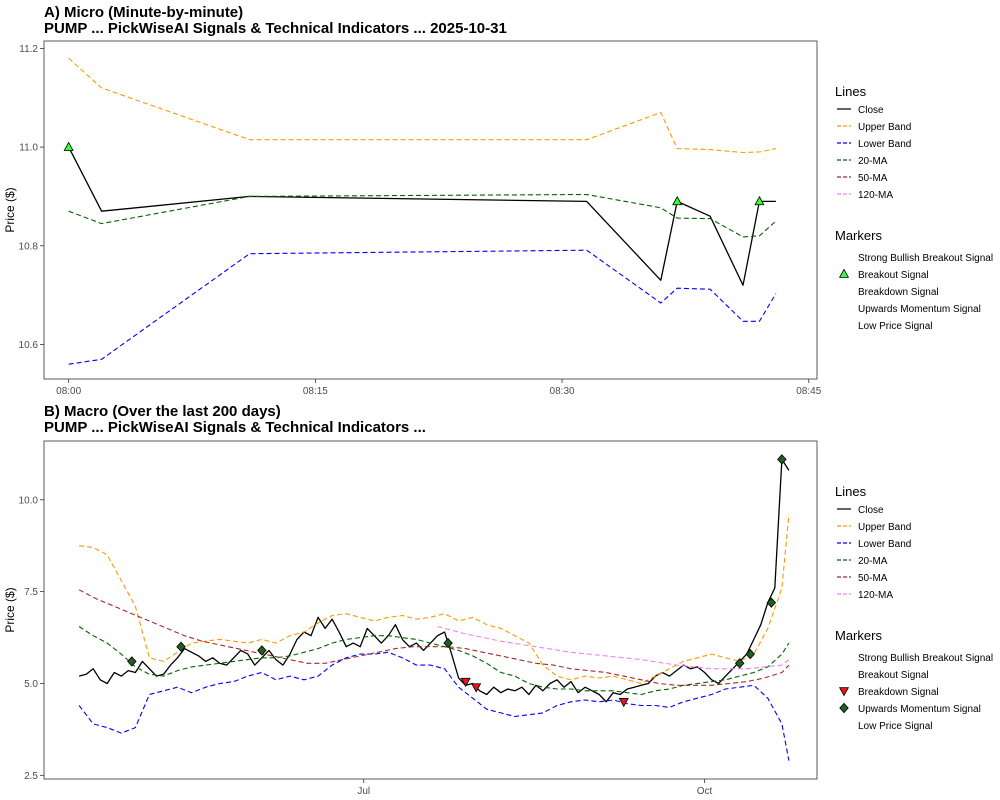 The height and width of the screenshot is (800, 1000). Describe the element at coordinates (143, 12) in the screenshot. I see `panel-title: A) Micro (Minute-by-minute)` at that location.